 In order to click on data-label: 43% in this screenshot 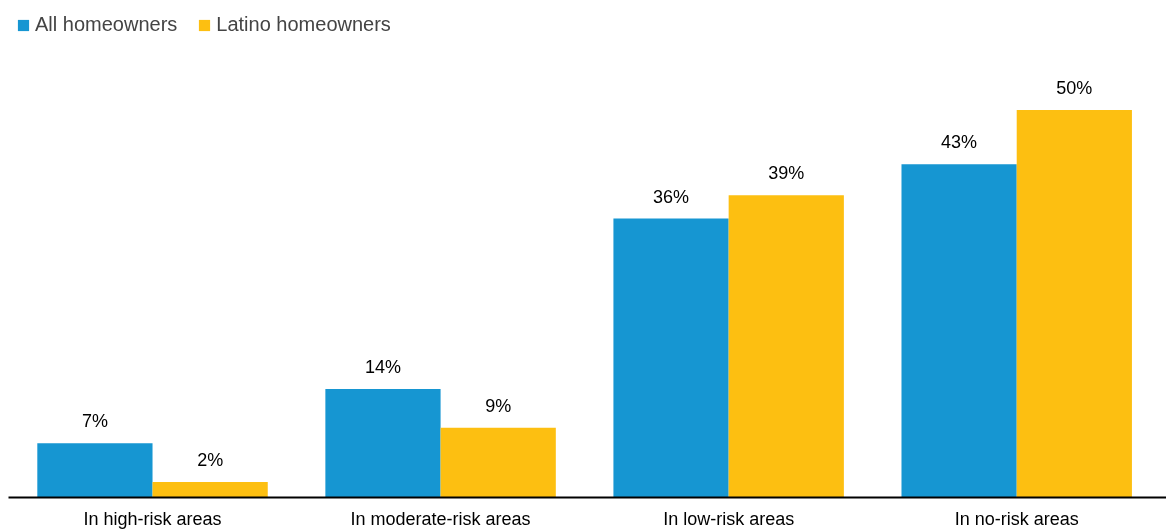, I will do `click(959, 142)`.